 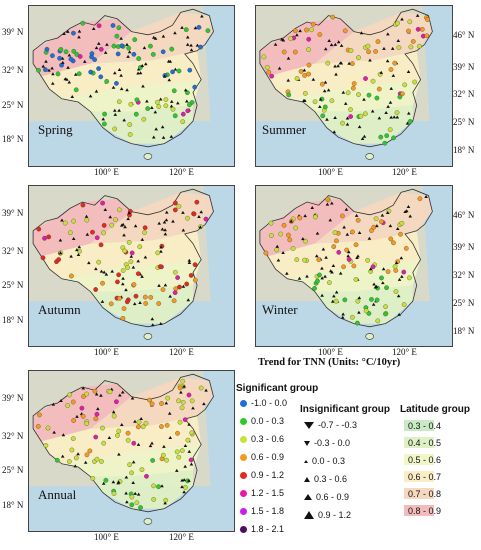 I want to click on map-panel-autumn, so click(x=131, y=266).